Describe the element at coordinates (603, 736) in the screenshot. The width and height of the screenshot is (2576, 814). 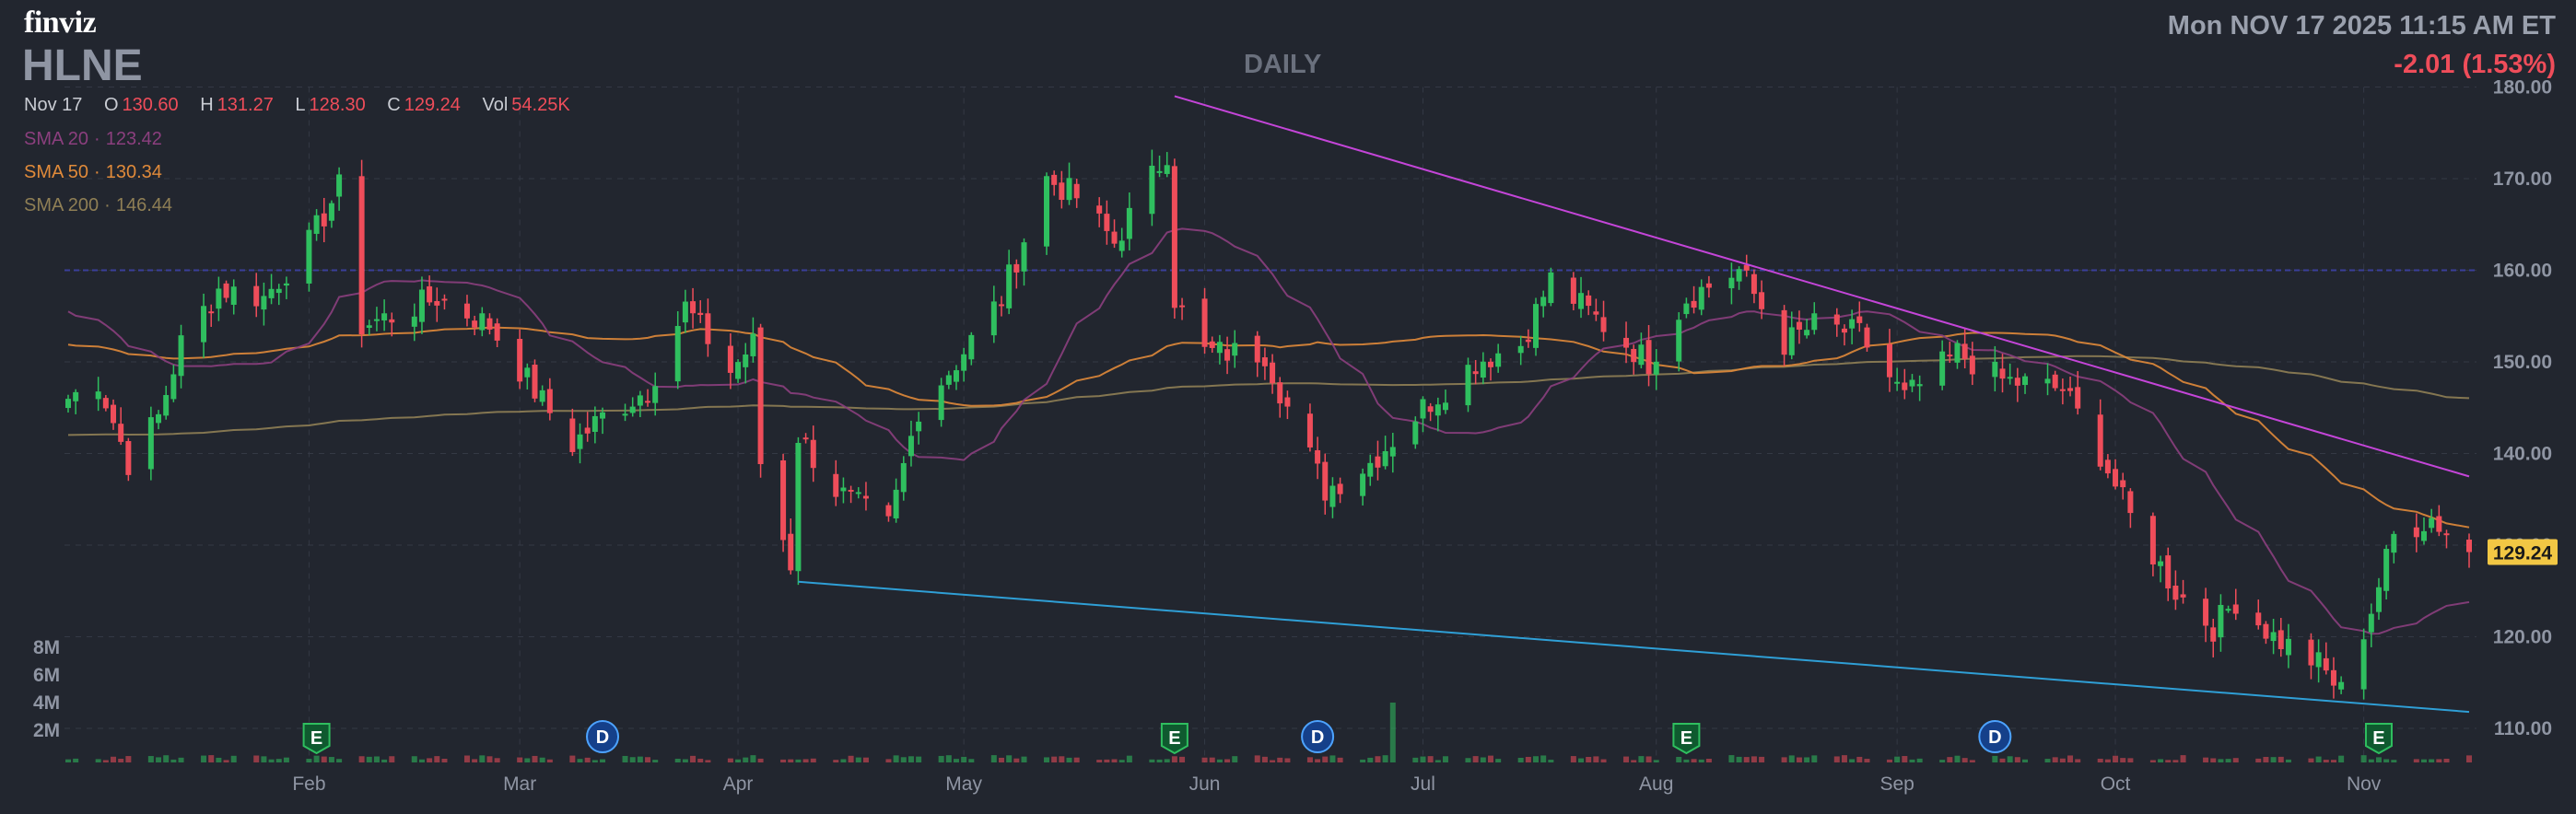
I see `dividend-marker: D` at that location.